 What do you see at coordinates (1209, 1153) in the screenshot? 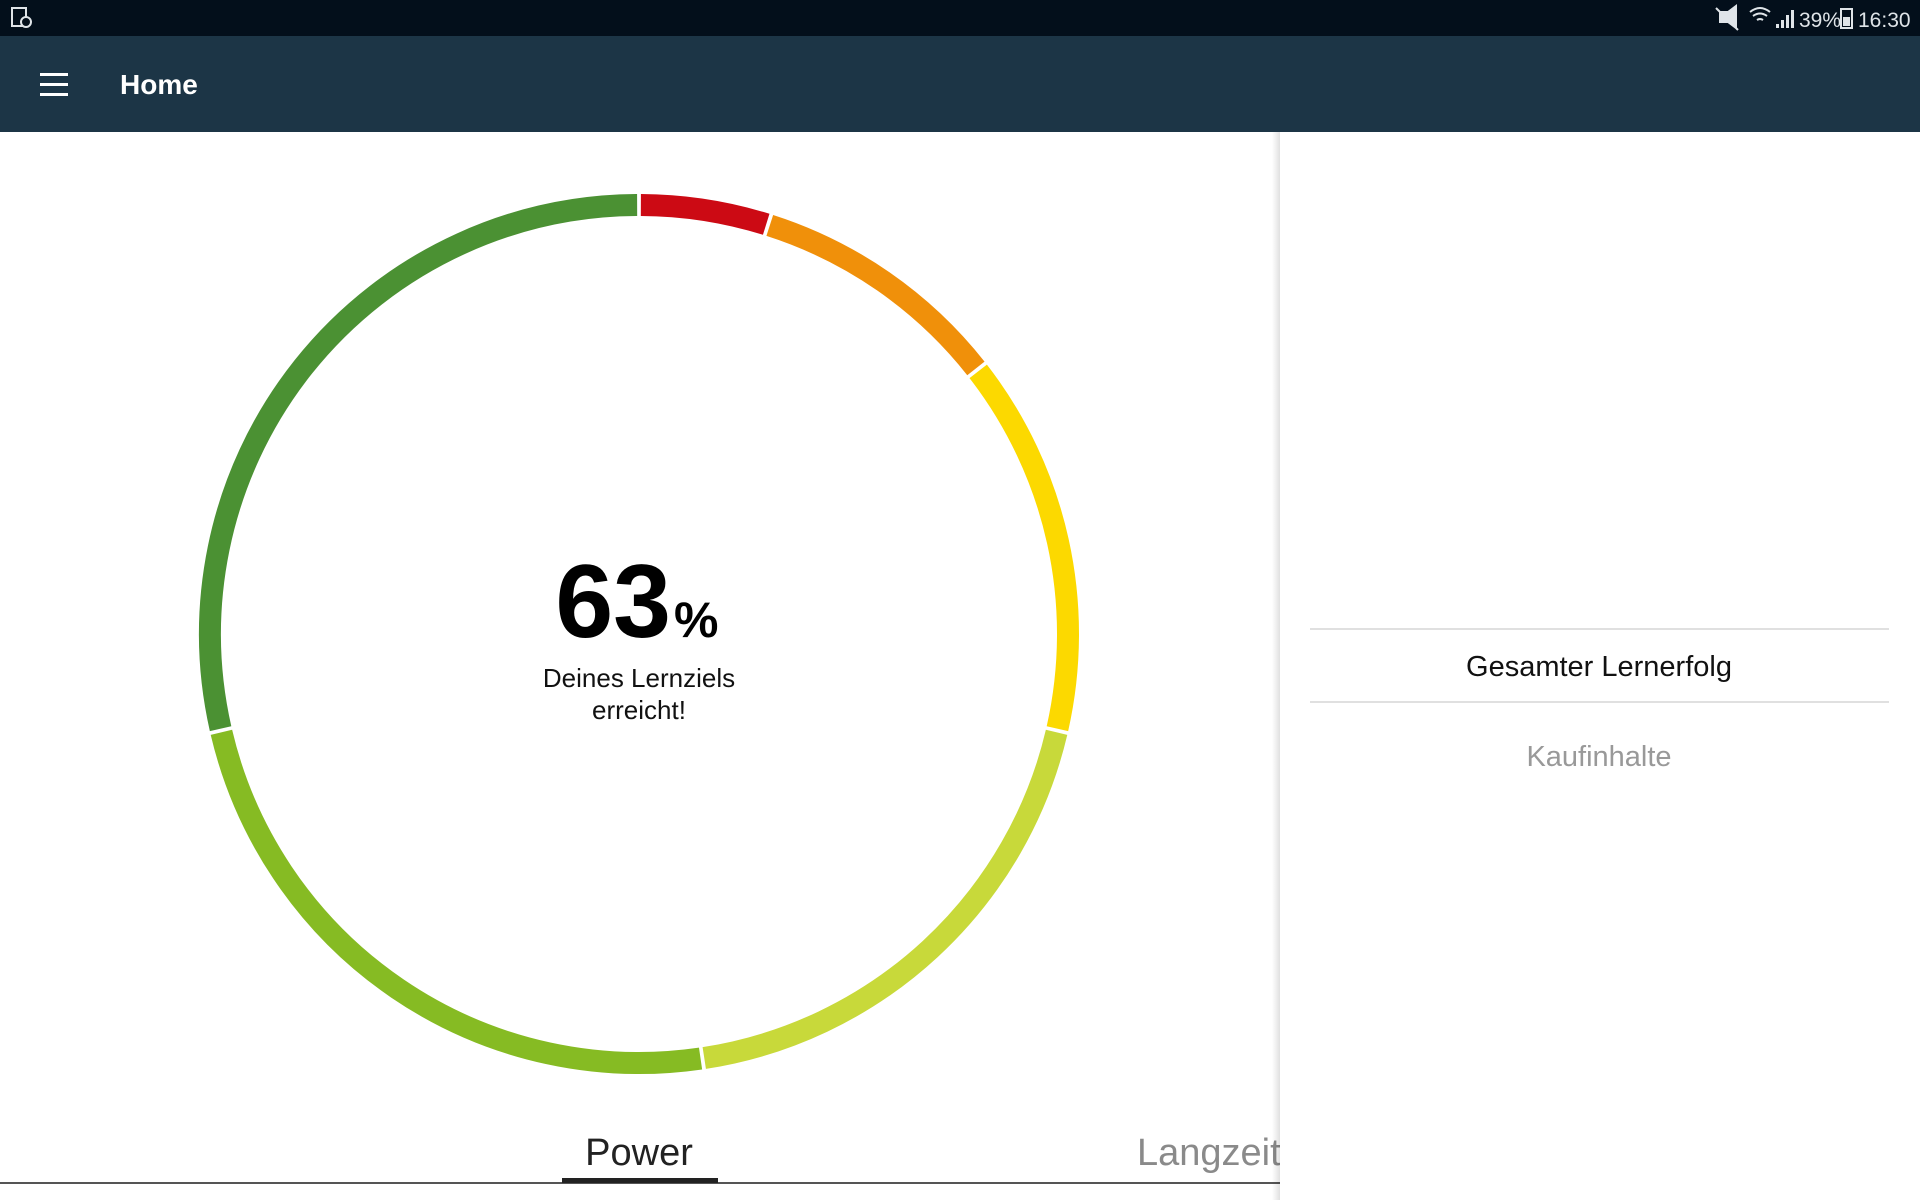
I see `tab: Langzeit` at bounding box center [1209, 1153].